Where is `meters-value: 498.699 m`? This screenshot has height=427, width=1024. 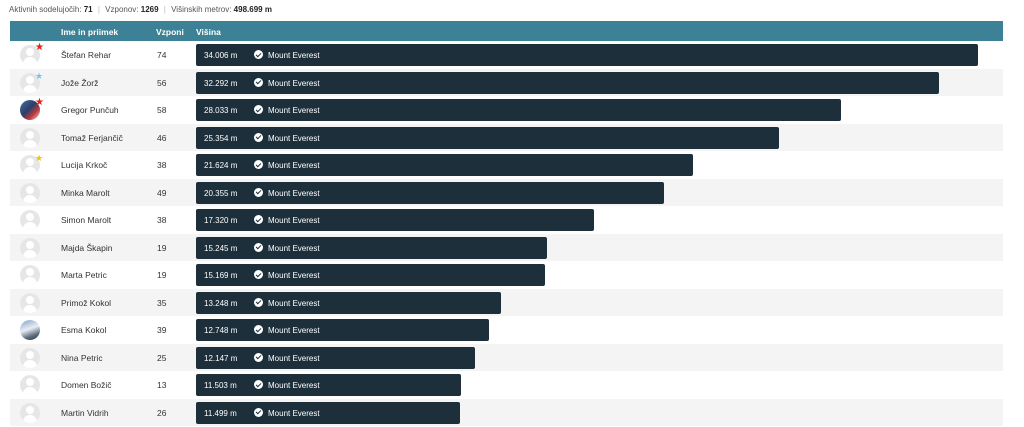 meters-value: 498.699 m is located at coordinates (252, 9).